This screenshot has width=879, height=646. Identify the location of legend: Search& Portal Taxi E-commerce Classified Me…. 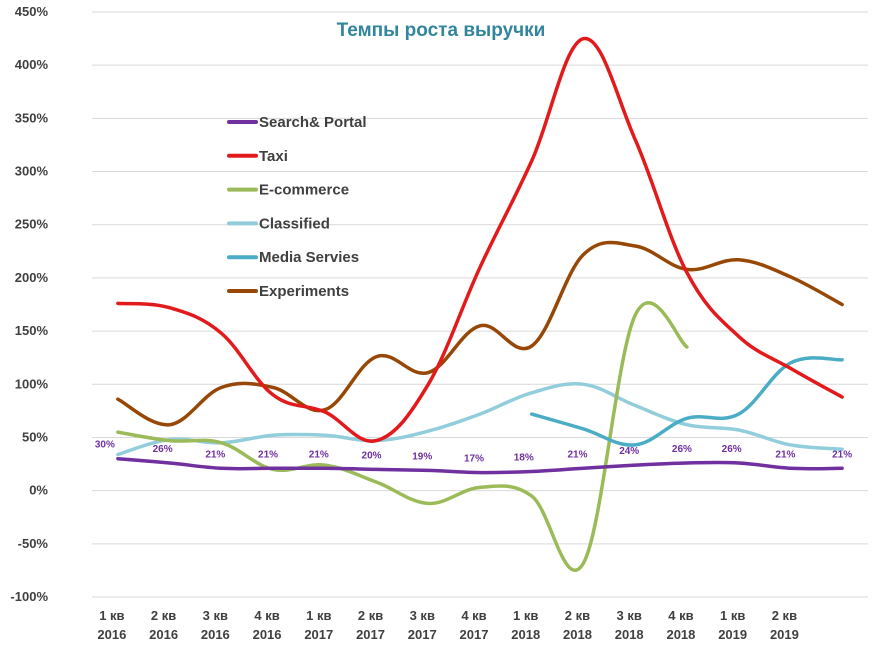
(297, 207).